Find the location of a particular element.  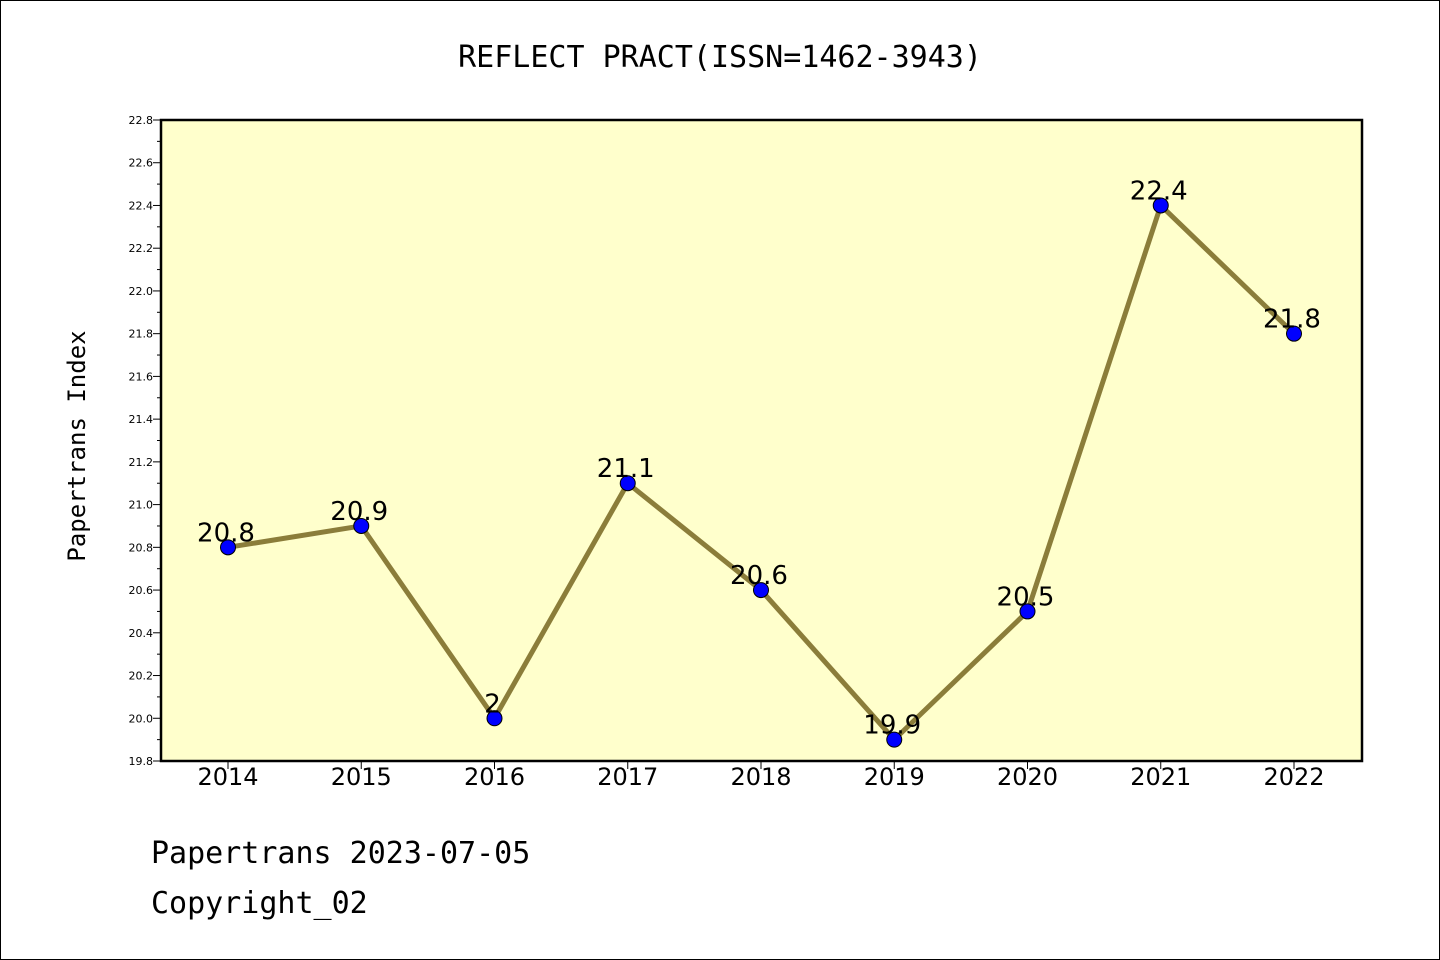

y-tick-label: 20.6 is located at coordinates (141, 590).